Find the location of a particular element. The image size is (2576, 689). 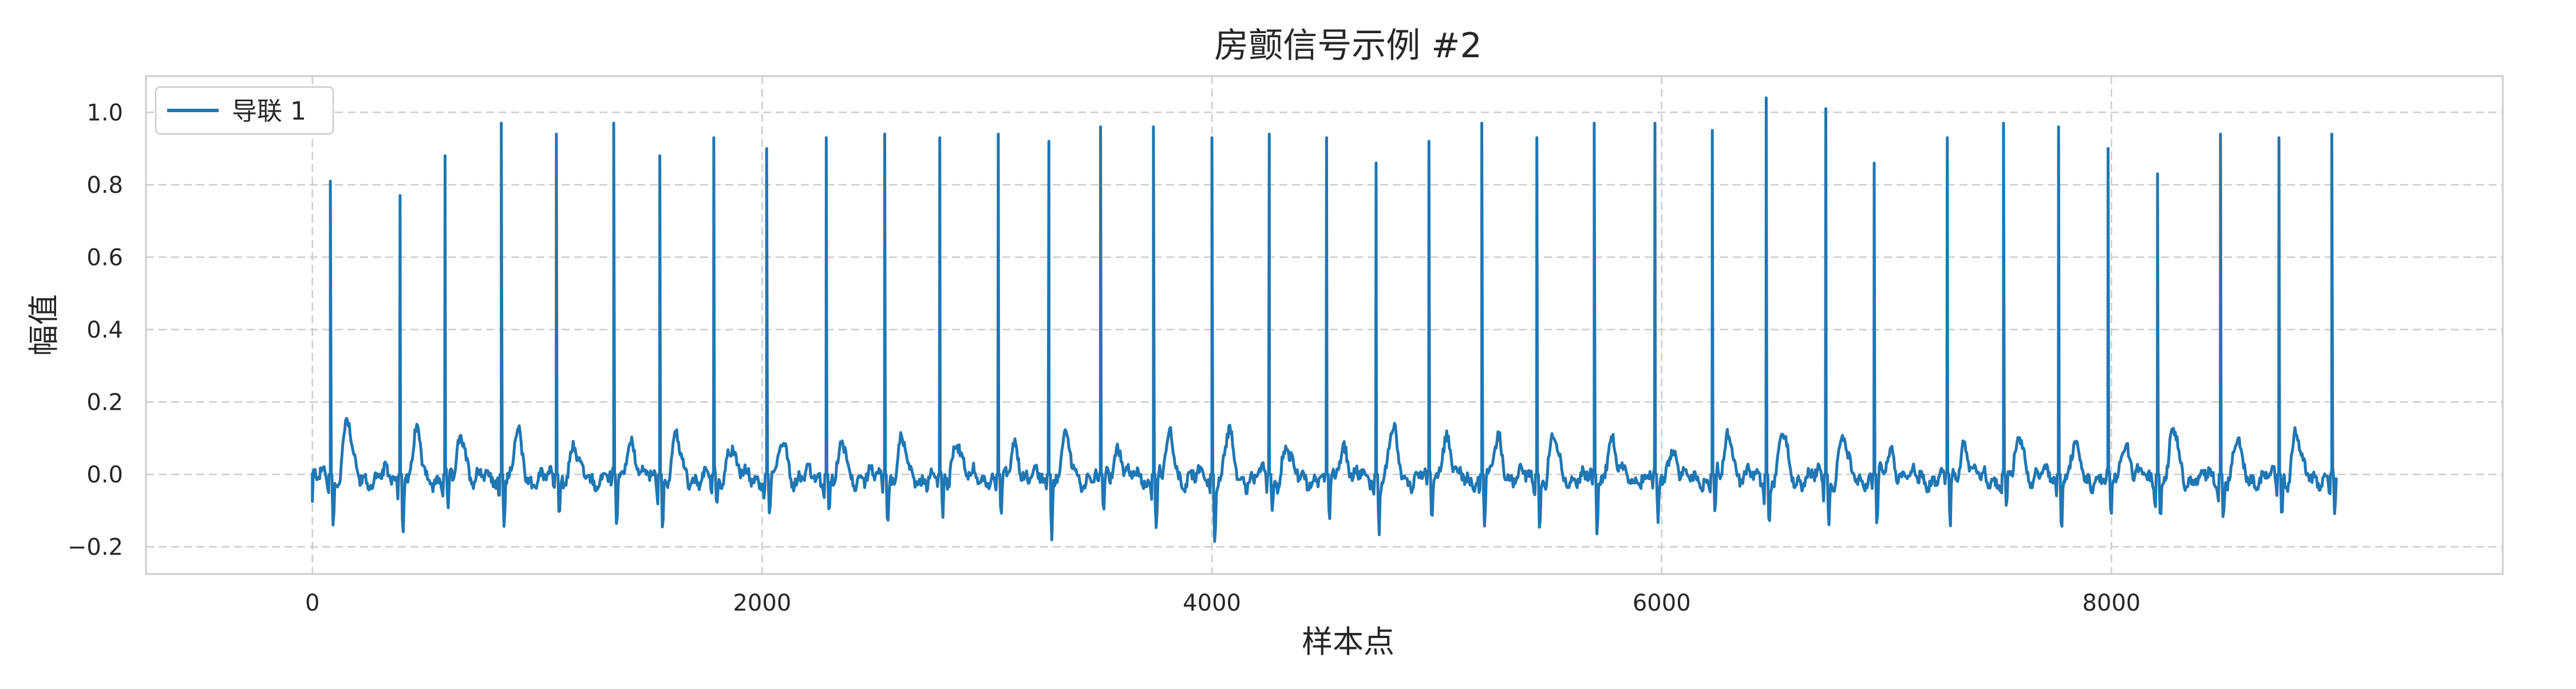

y-axis-label: 幅值 is located at coordinates (44, 325).